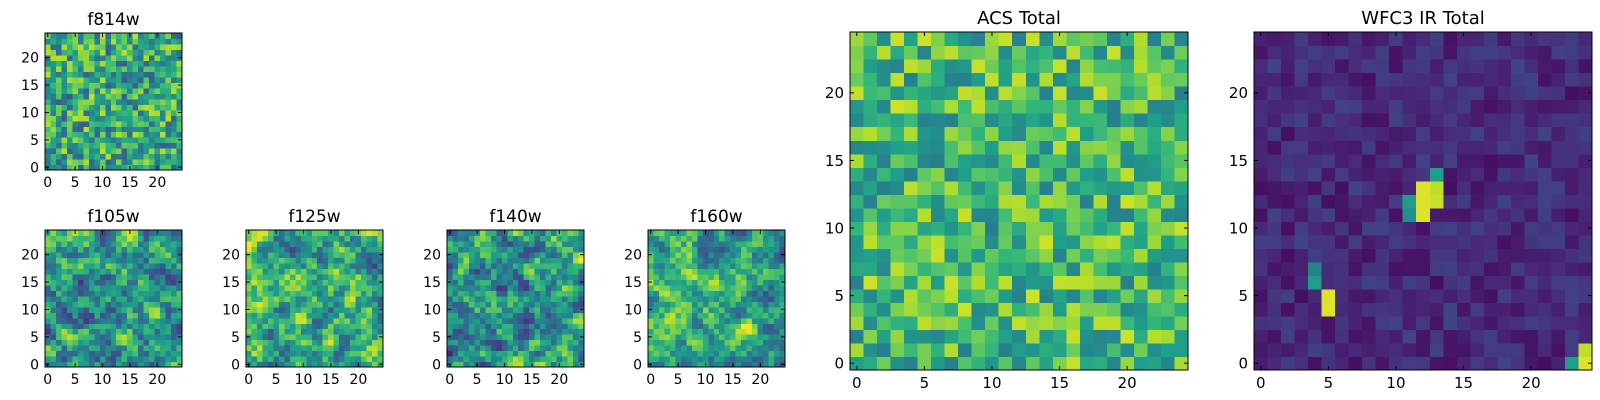 This screenshot has height=400, width=1600. Describe the element at coordinates (839, 296) in the screenshot. I see `y-tick-label: 5` at that location.